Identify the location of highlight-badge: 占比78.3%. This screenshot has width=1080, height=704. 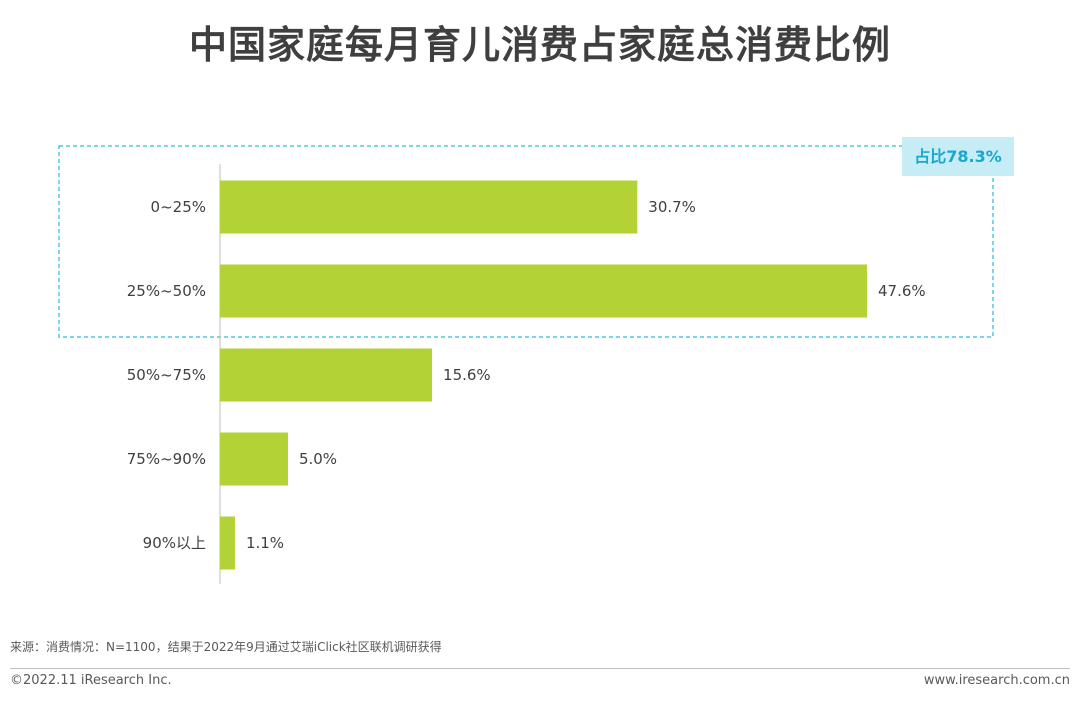
(958, 156).